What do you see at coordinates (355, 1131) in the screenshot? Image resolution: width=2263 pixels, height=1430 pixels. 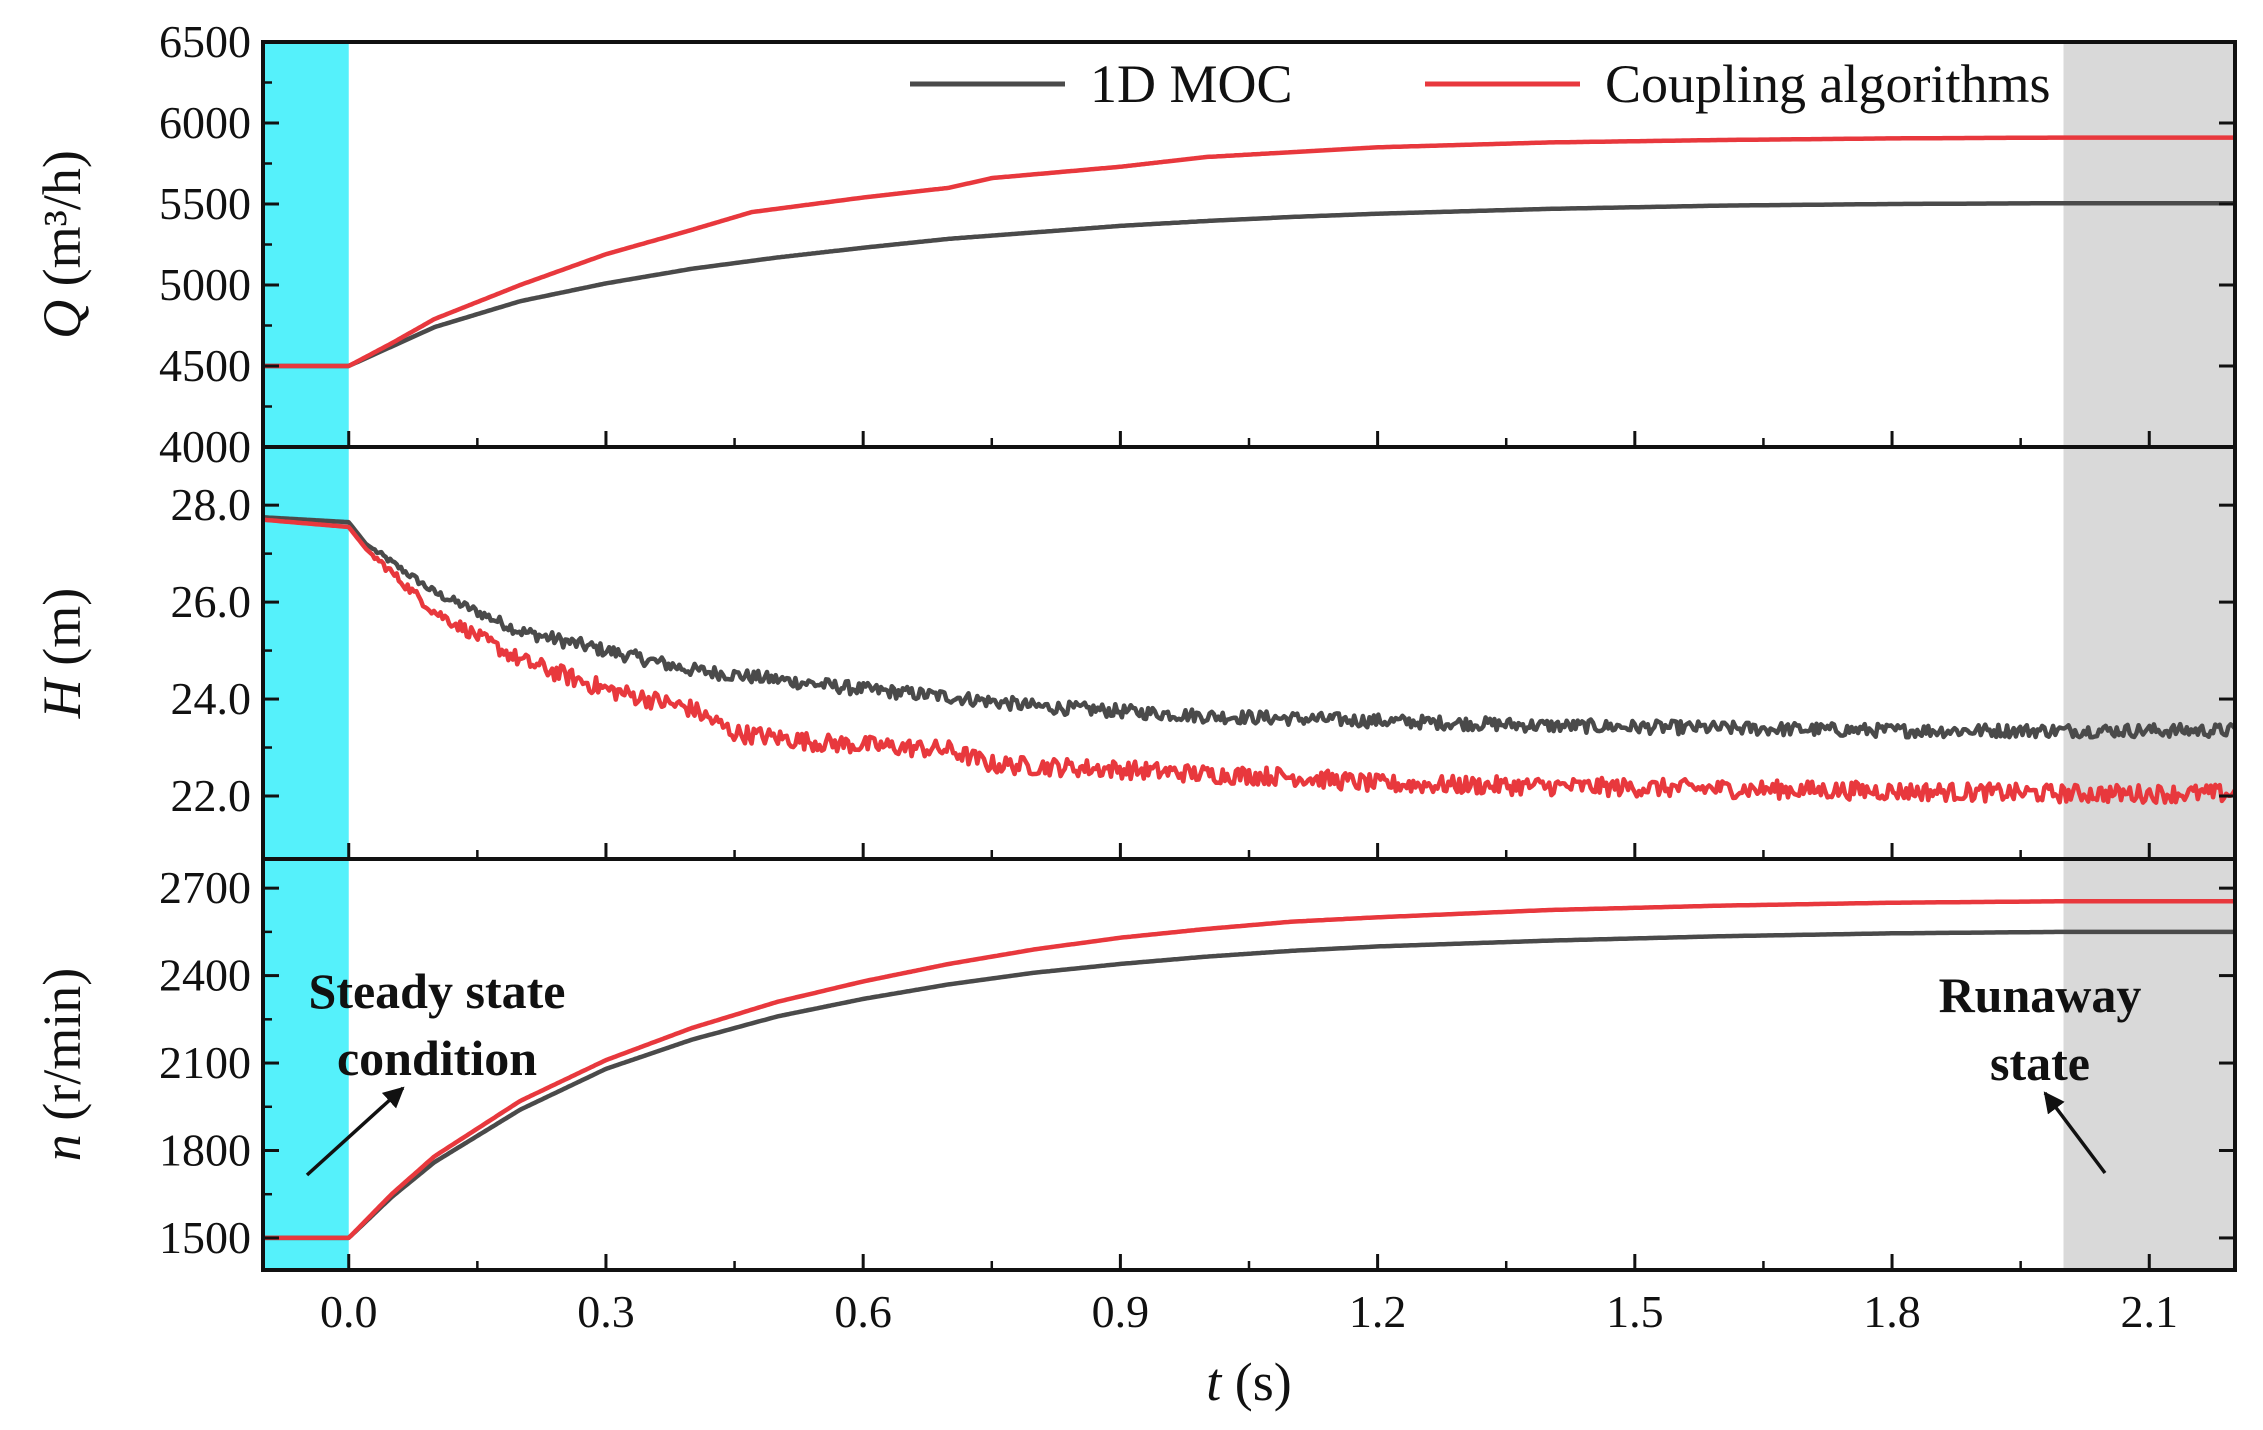 I see `annotation-steady-arrow` at bounding box center [355, 1131].